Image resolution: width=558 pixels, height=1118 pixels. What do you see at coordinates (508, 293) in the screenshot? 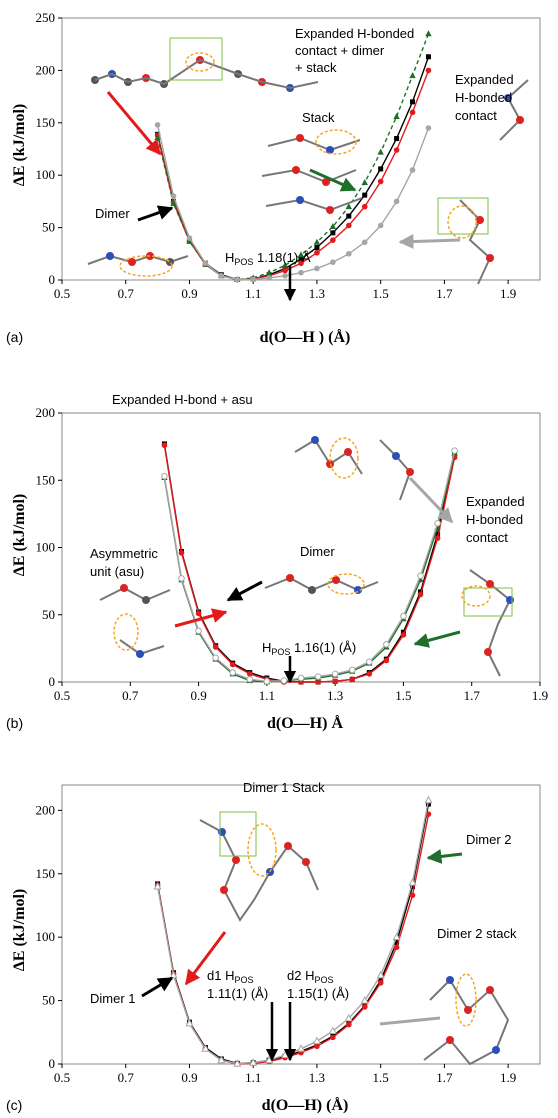
I see `panel-a-xtick-label: 1.9` at bounding box center [508, 293].